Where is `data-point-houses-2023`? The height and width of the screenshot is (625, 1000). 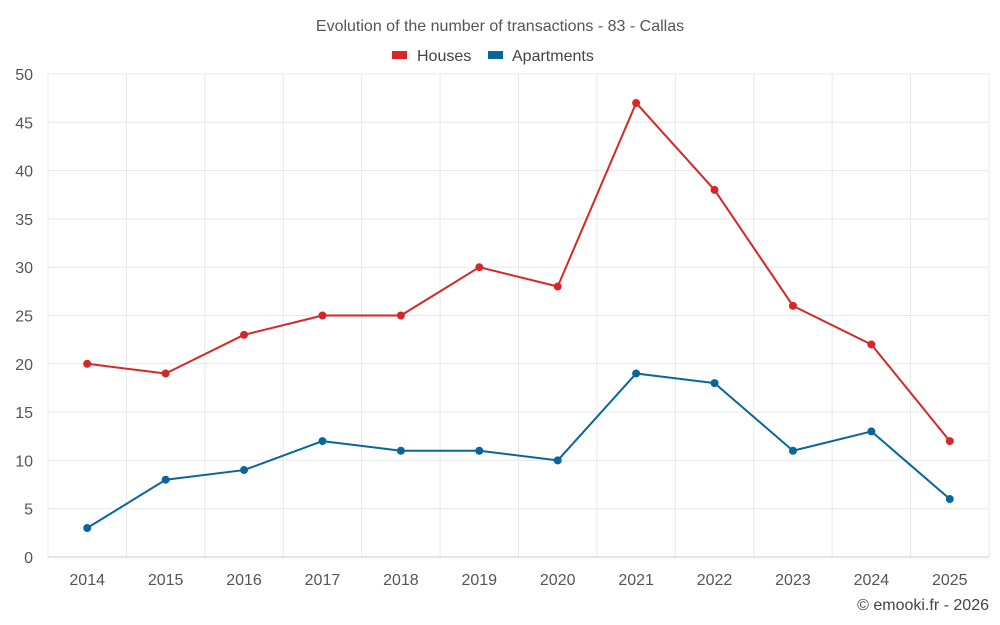 data-point-houses-2023 is located at coordinates (792, 305).